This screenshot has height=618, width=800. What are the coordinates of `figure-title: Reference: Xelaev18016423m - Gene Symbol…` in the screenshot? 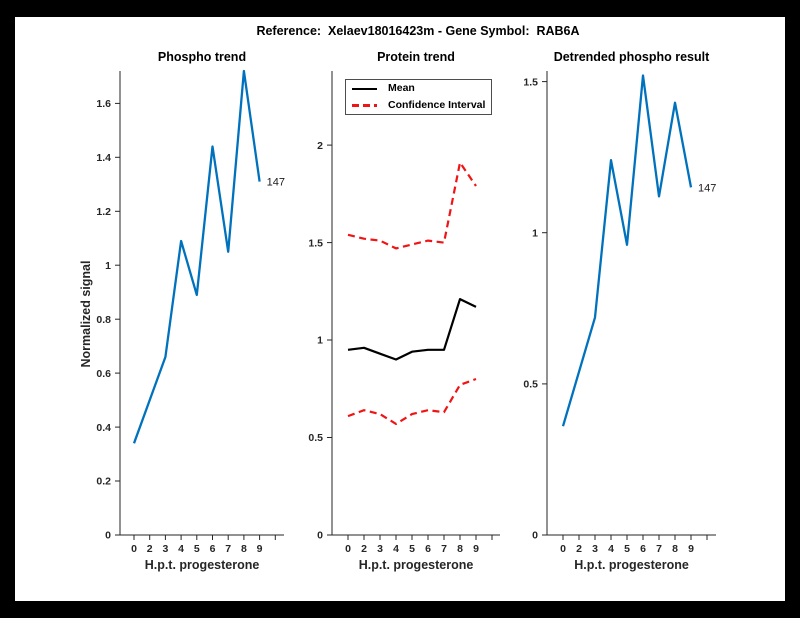 It's located at (418, 31).